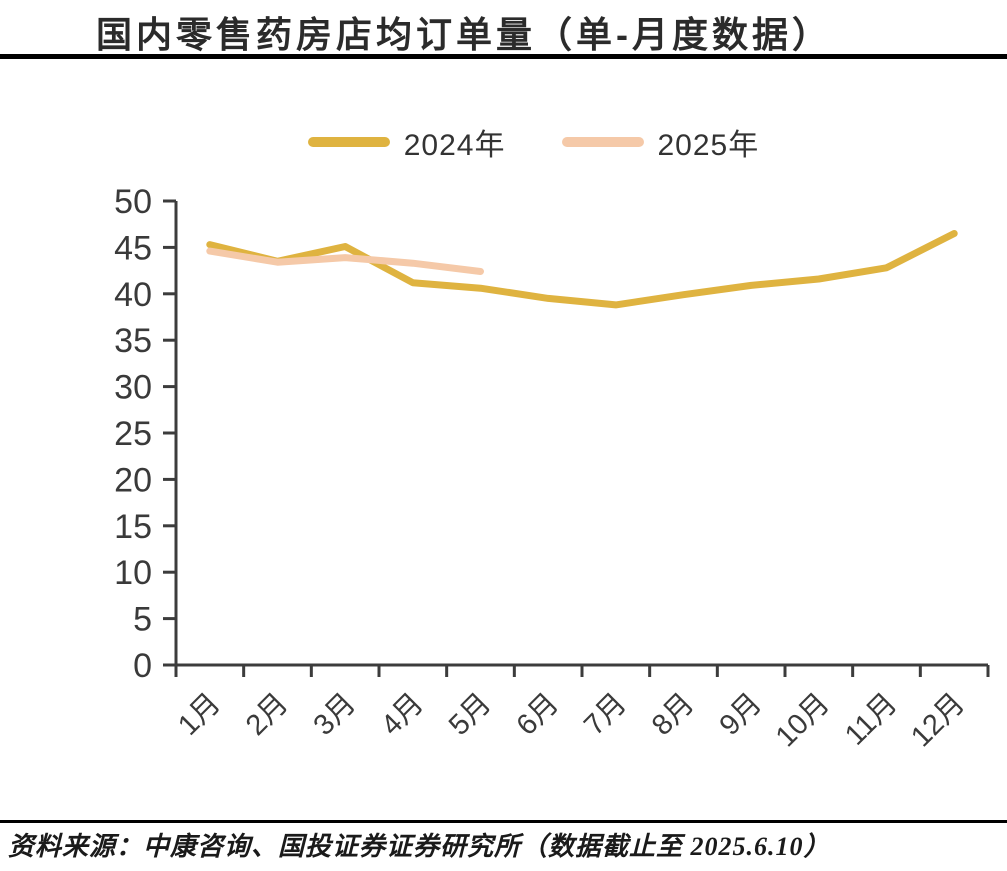 The height and width of the screenshot is (871, 1007). Describe the element at coordinates (267, 714) in the screenshot. I see `x-axis-label: 2月` at that location.